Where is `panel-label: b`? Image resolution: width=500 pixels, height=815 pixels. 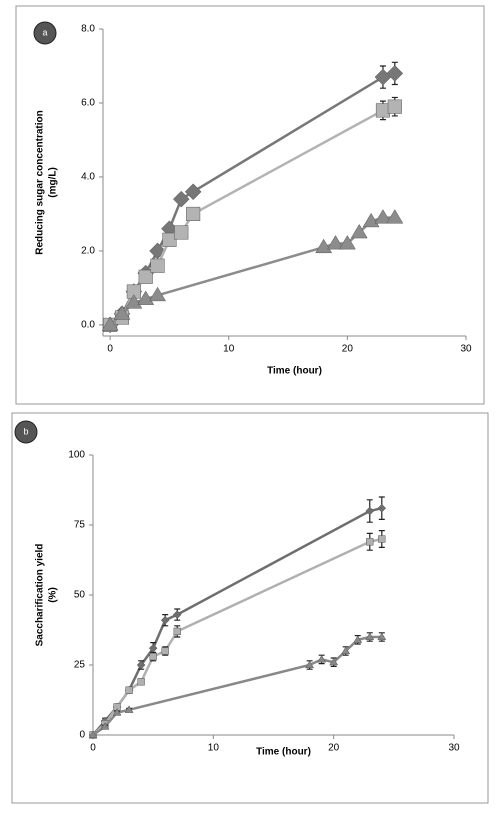
panel-label: b is located at coordinates (25, 431).